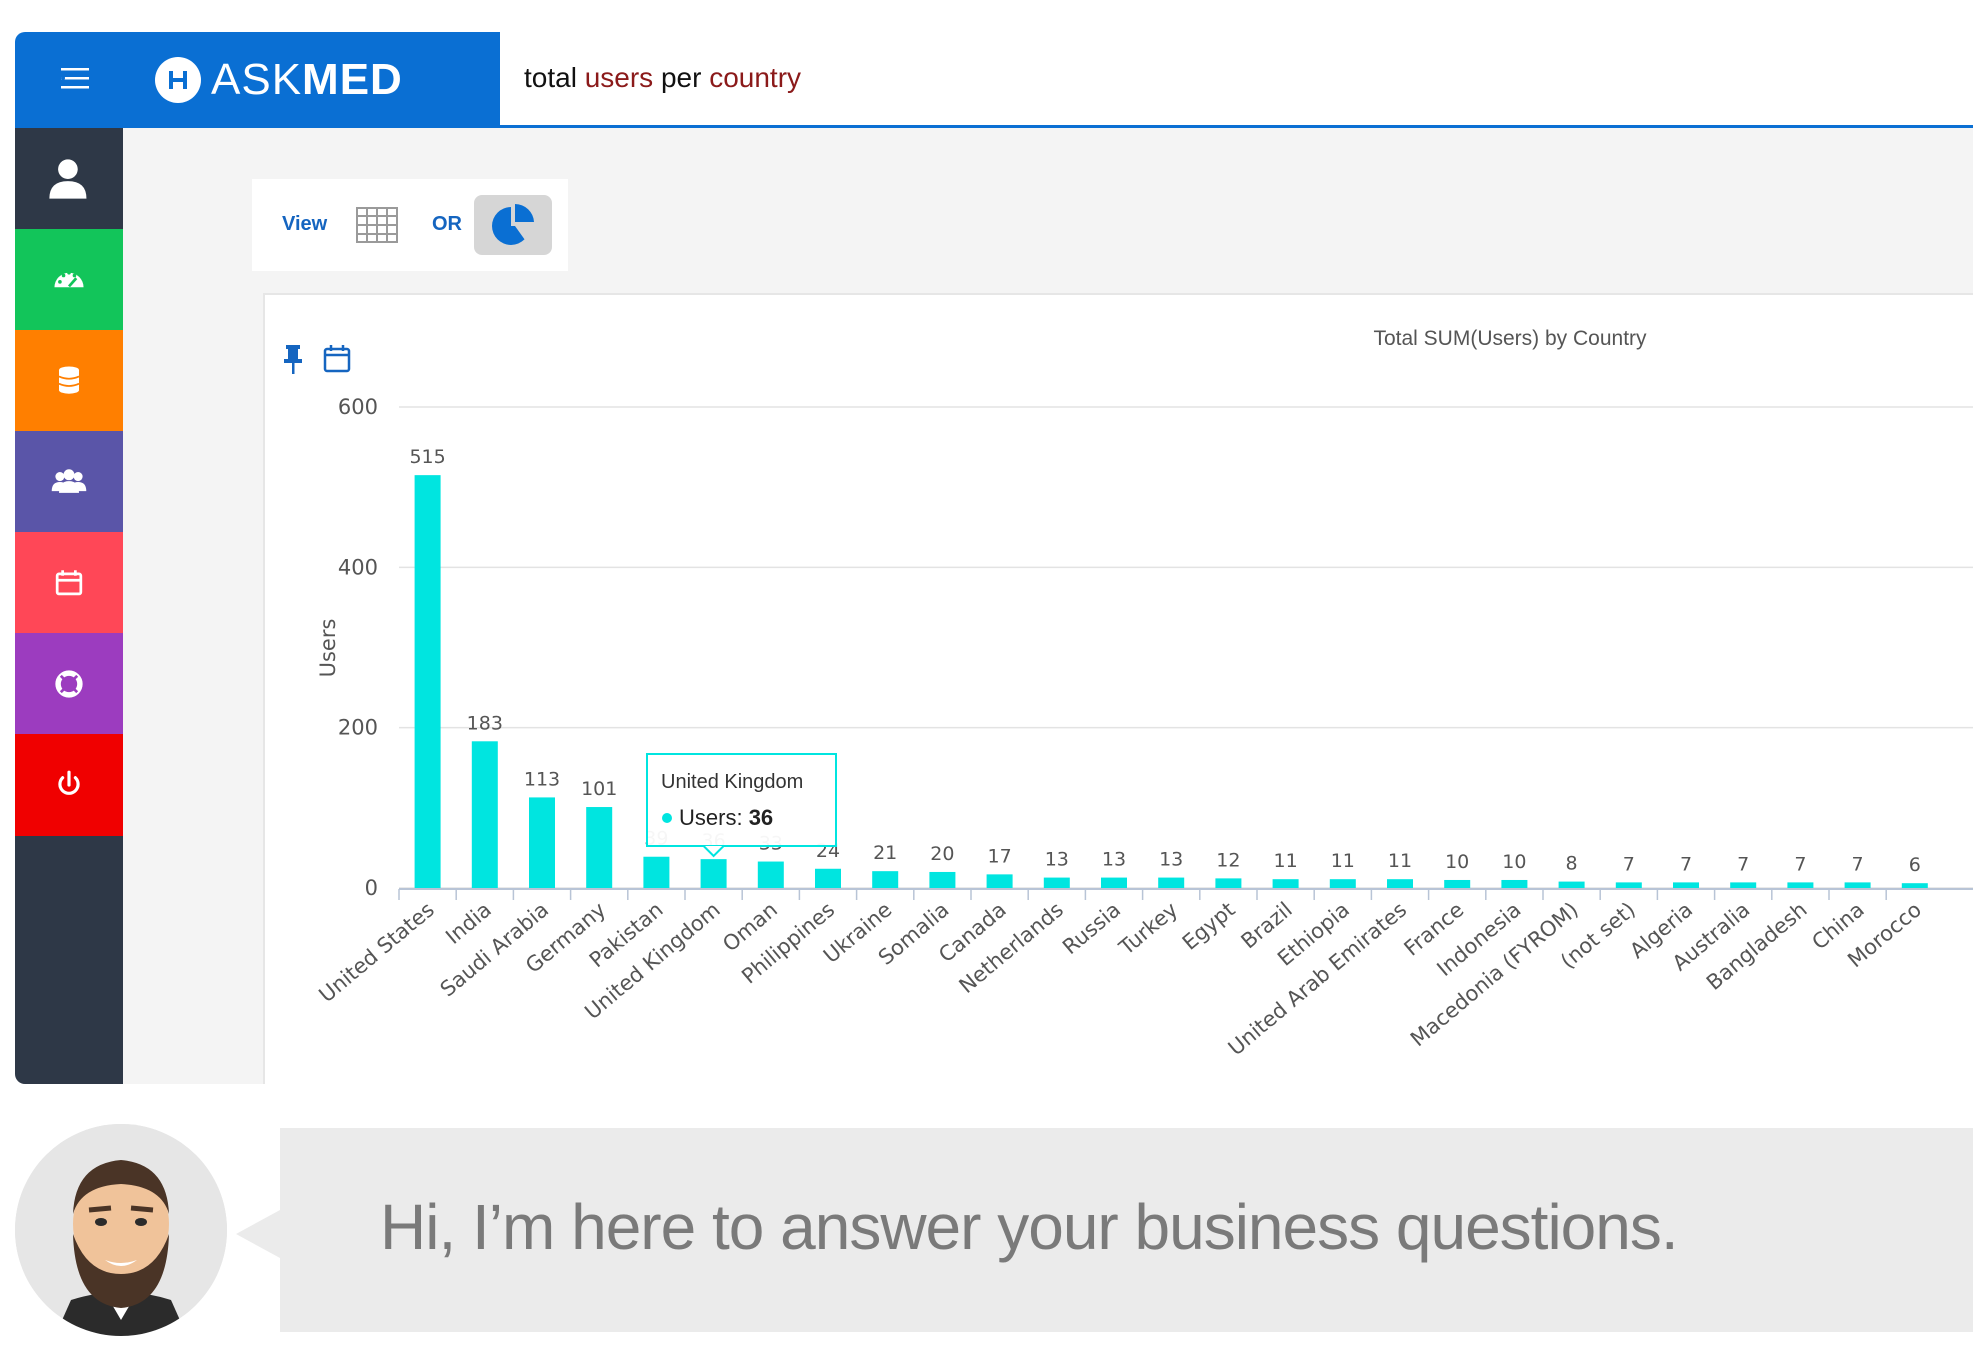 The image size is (1973, 1358). Describe the element at coordinates (447, 224) in the screenshot. I see `or-label: OR` at that location.